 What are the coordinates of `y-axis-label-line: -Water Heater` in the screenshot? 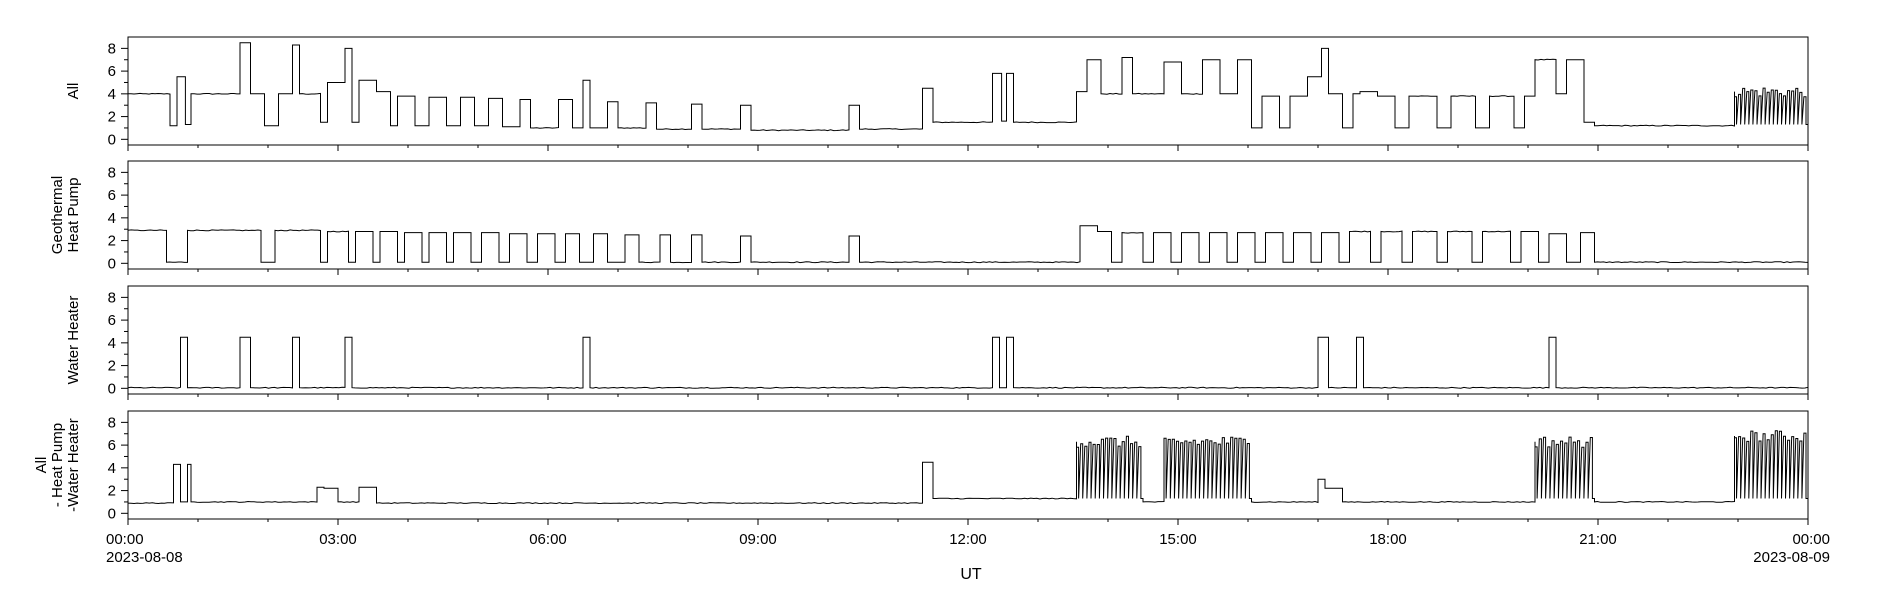 It's located at (73, 465).